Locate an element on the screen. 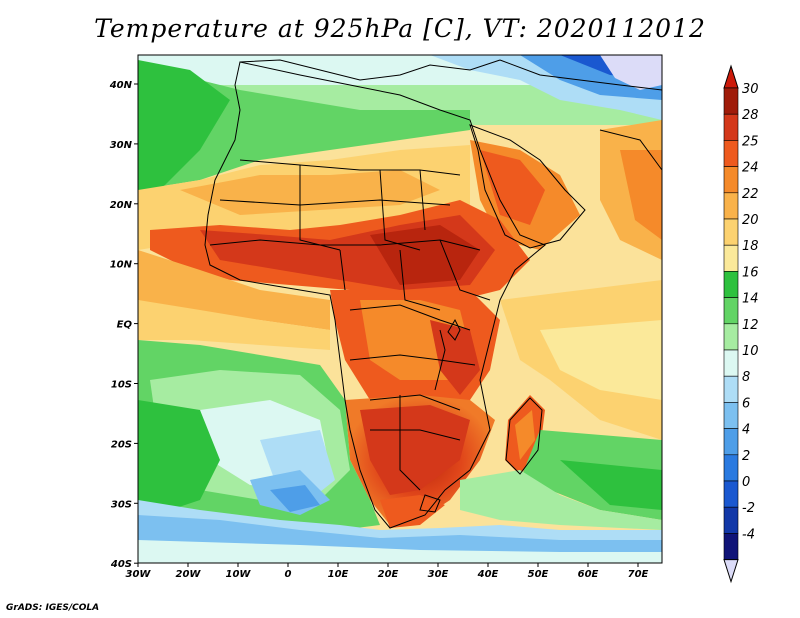 The image size is (800, 618). colorbar-label: 14 is located at coordinates (750, 299).